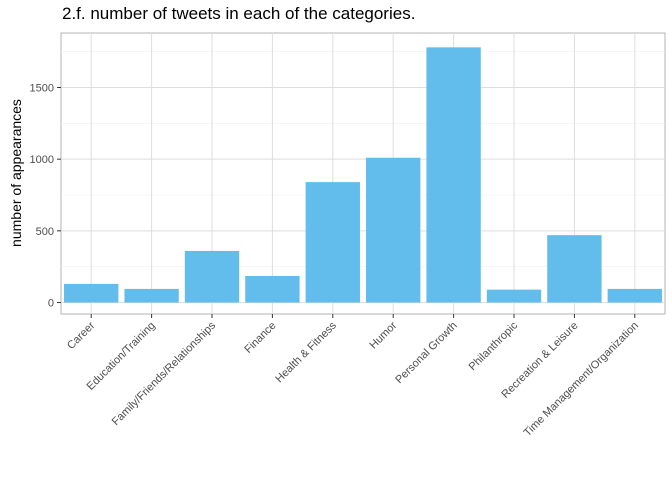 The height and width of the screenshot is (480, 672). Describe the element at coordinates (272, 289) in the screenshot. I see `bar-finance` at that location.